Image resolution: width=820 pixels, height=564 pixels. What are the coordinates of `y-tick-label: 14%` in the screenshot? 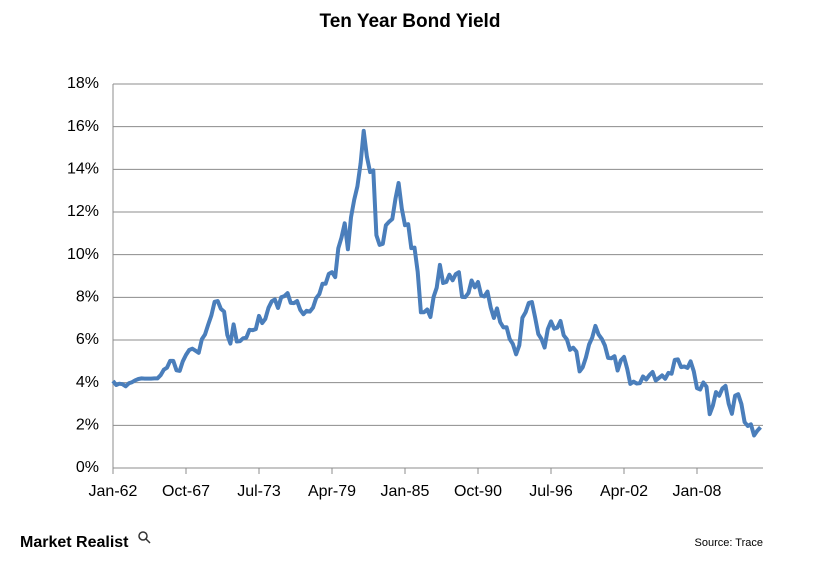 It's located at (83, 169).